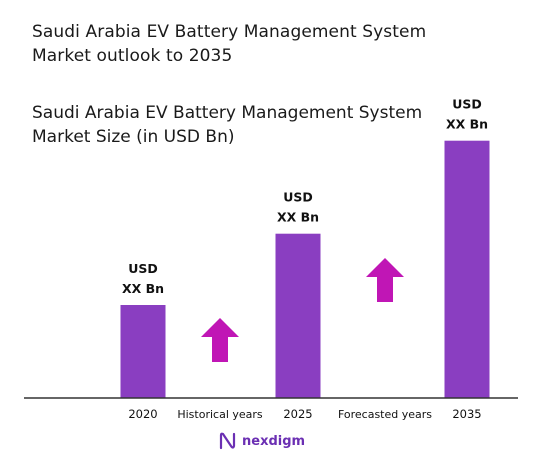 The height and width of the screenshot is (465, 552). What do you see at coordinates (298, 217) in the screenshot?
I see `data-label-2025-line-2: XX Bn` at bounding box center [298, 217].